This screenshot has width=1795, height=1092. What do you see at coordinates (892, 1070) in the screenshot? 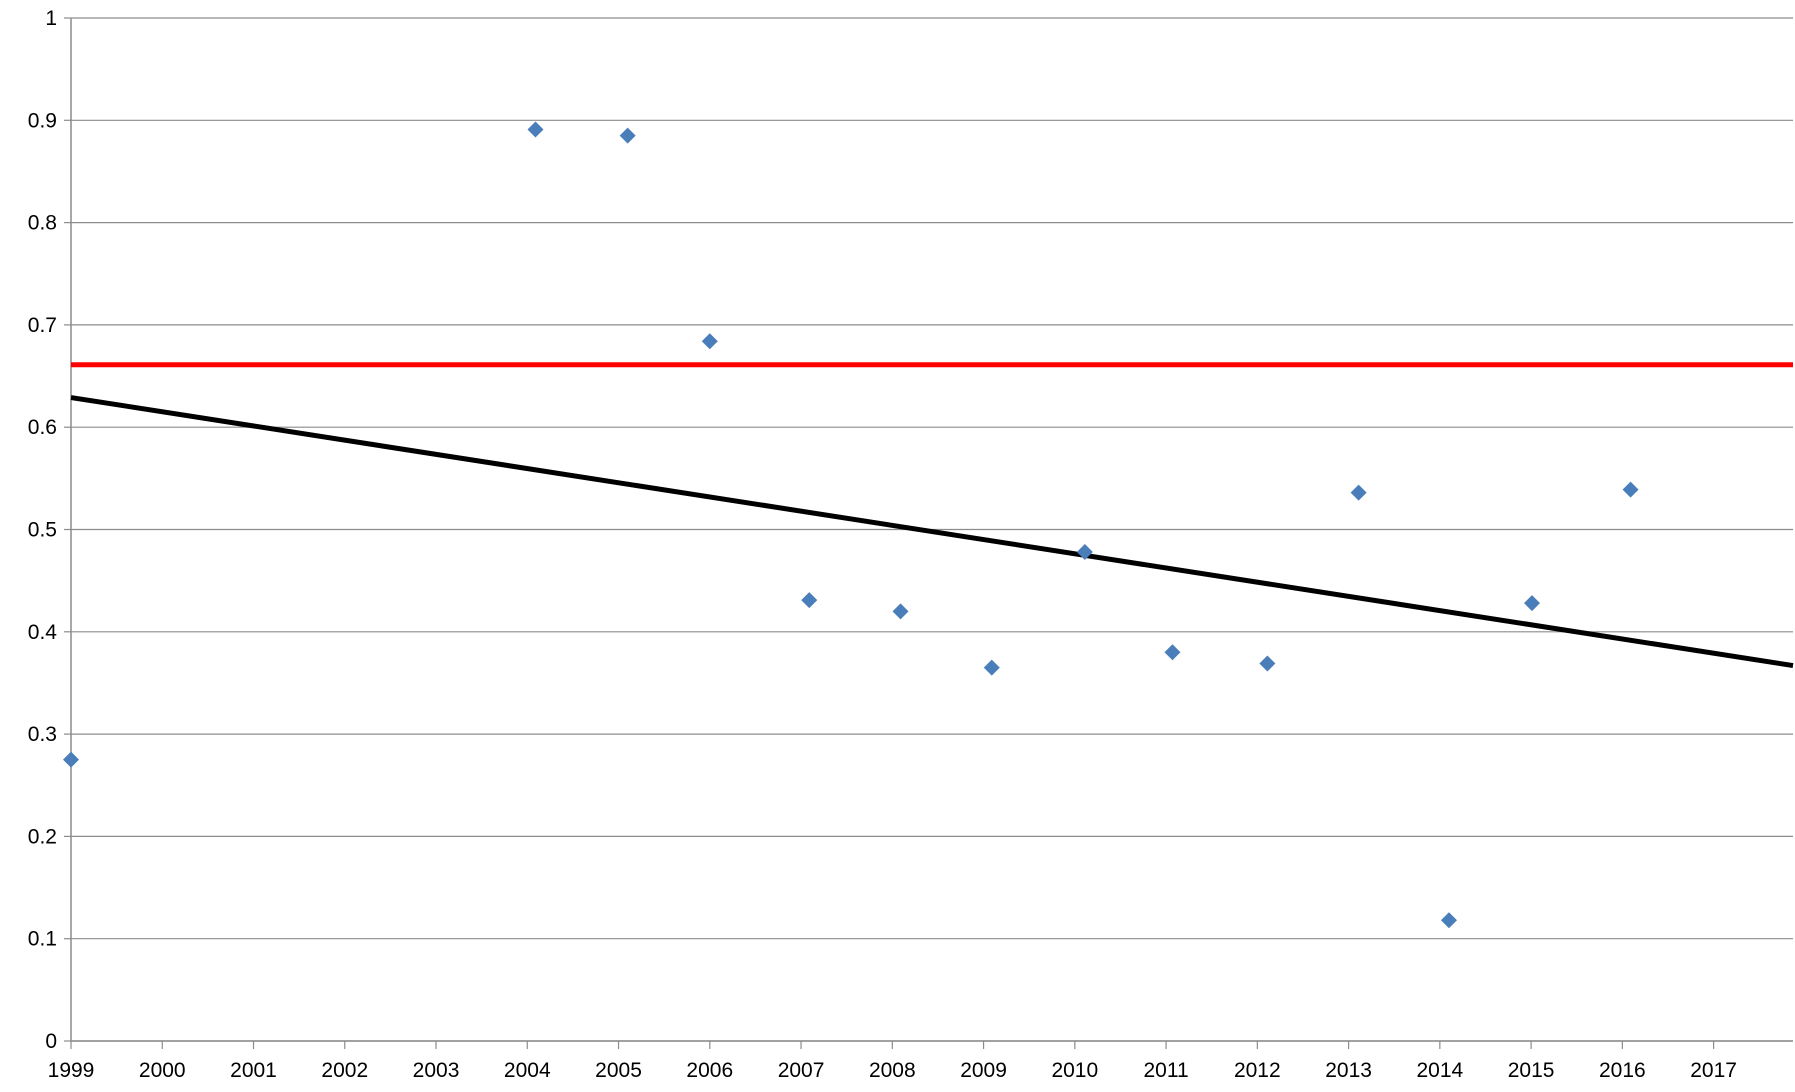
I see `x-tick-label: 2008` at bounding box center [892, 1070].